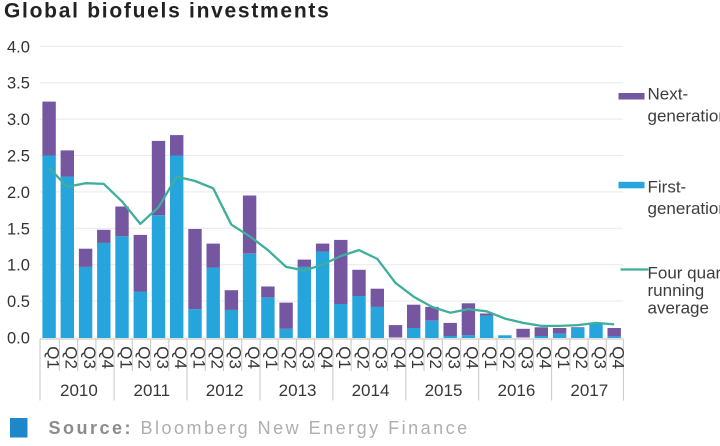 The image size is (720, 446). I want to click on svg-text: 2012, so click(225, 390).